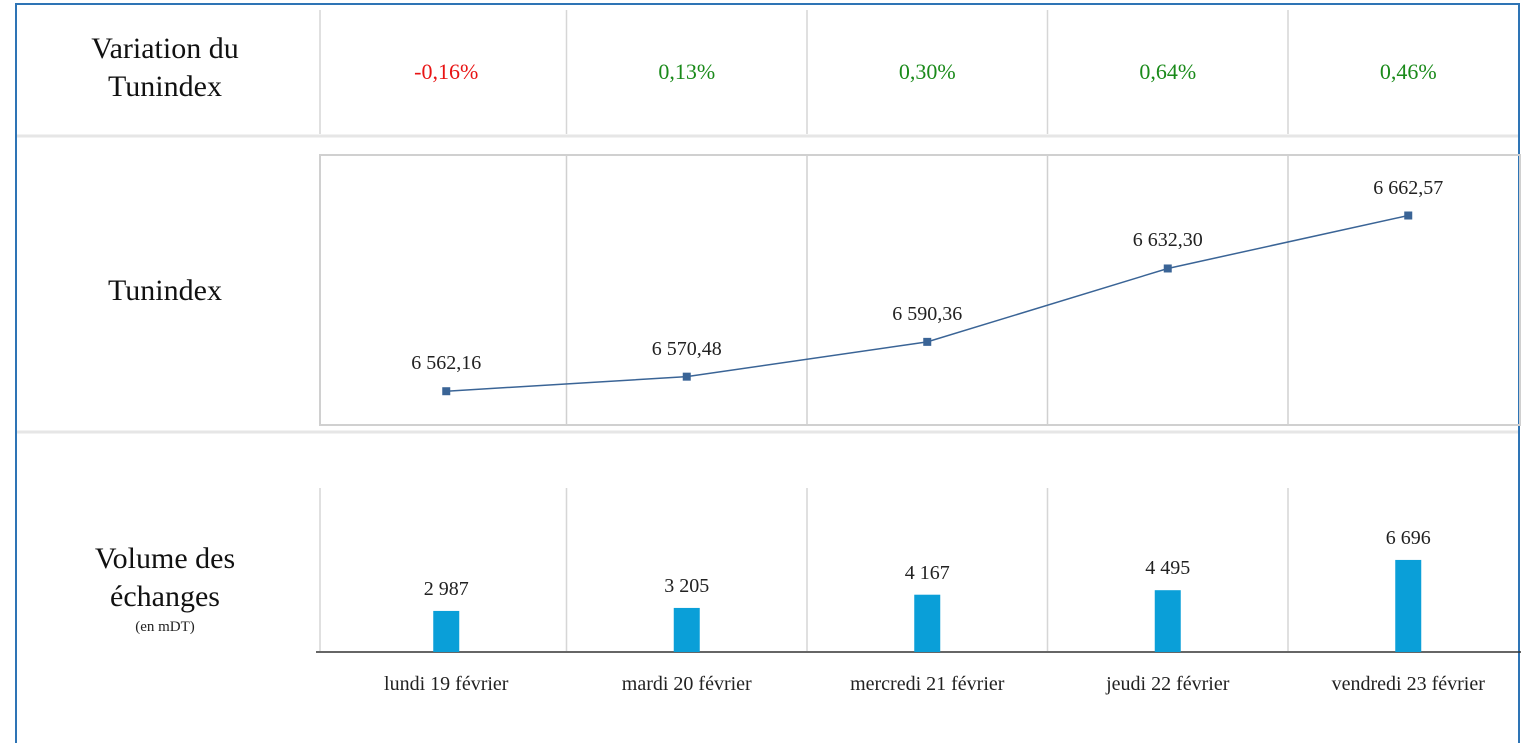 This screenshot has width=1521, height=743. Describe the element at coordinates (927, 71) in the screenshot. I see `variation-value: 0,30%` at that location.